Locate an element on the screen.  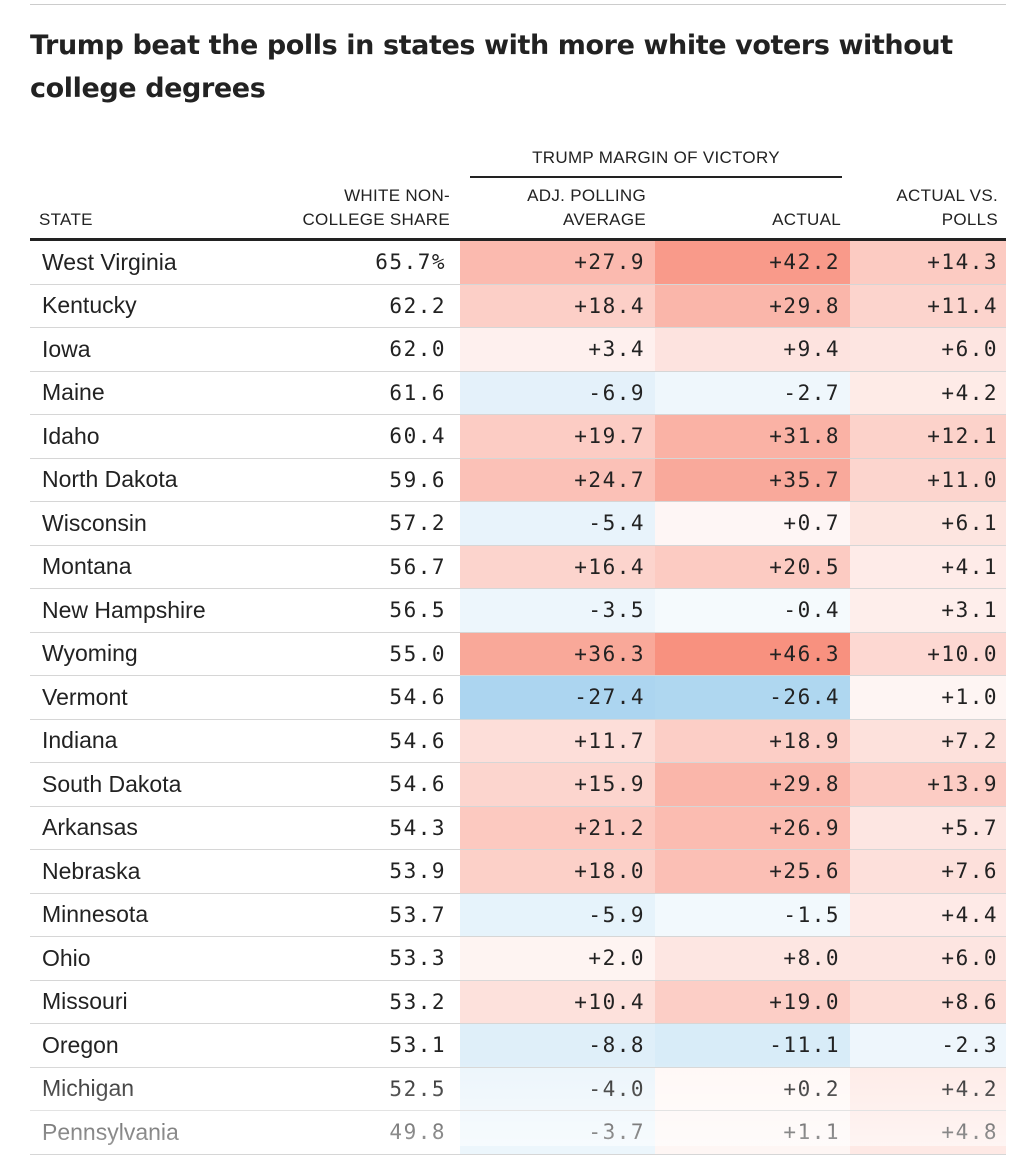
table-row: Missouri 53.2 +10.4 +19.0 +8.6 is located at coordinates (518, 1002).